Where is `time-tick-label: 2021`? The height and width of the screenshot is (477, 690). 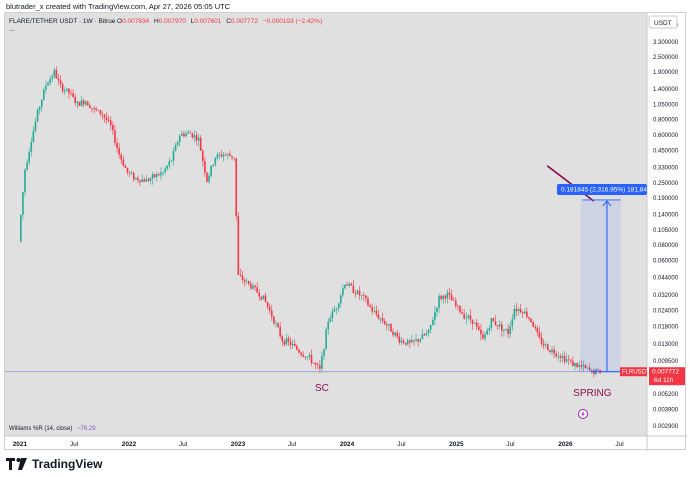 time-tick-label: 2021 is located at coordinates (20, 444).